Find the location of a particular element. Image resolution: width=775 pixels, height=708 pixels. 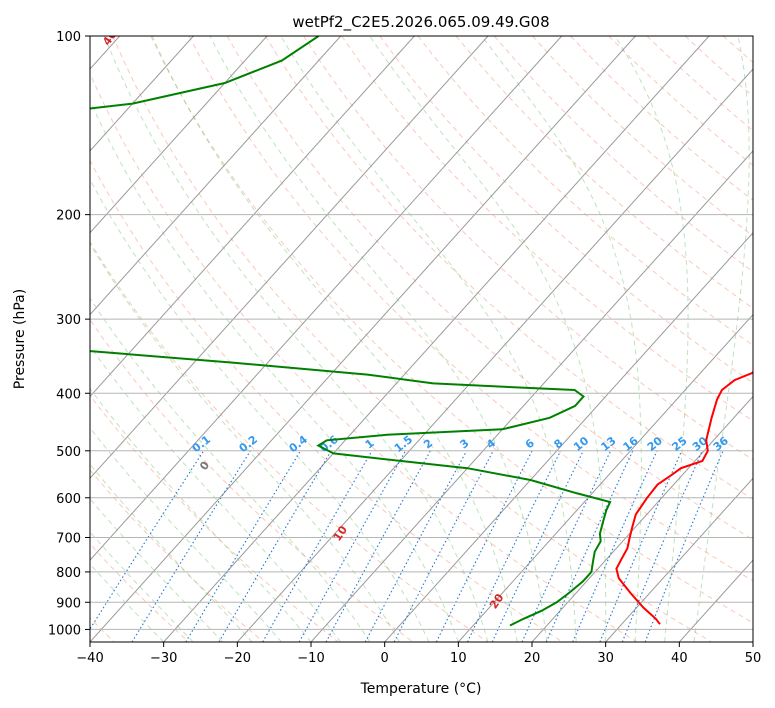

dry-adiabat-label: 40 is located at coordinates (110, 38).